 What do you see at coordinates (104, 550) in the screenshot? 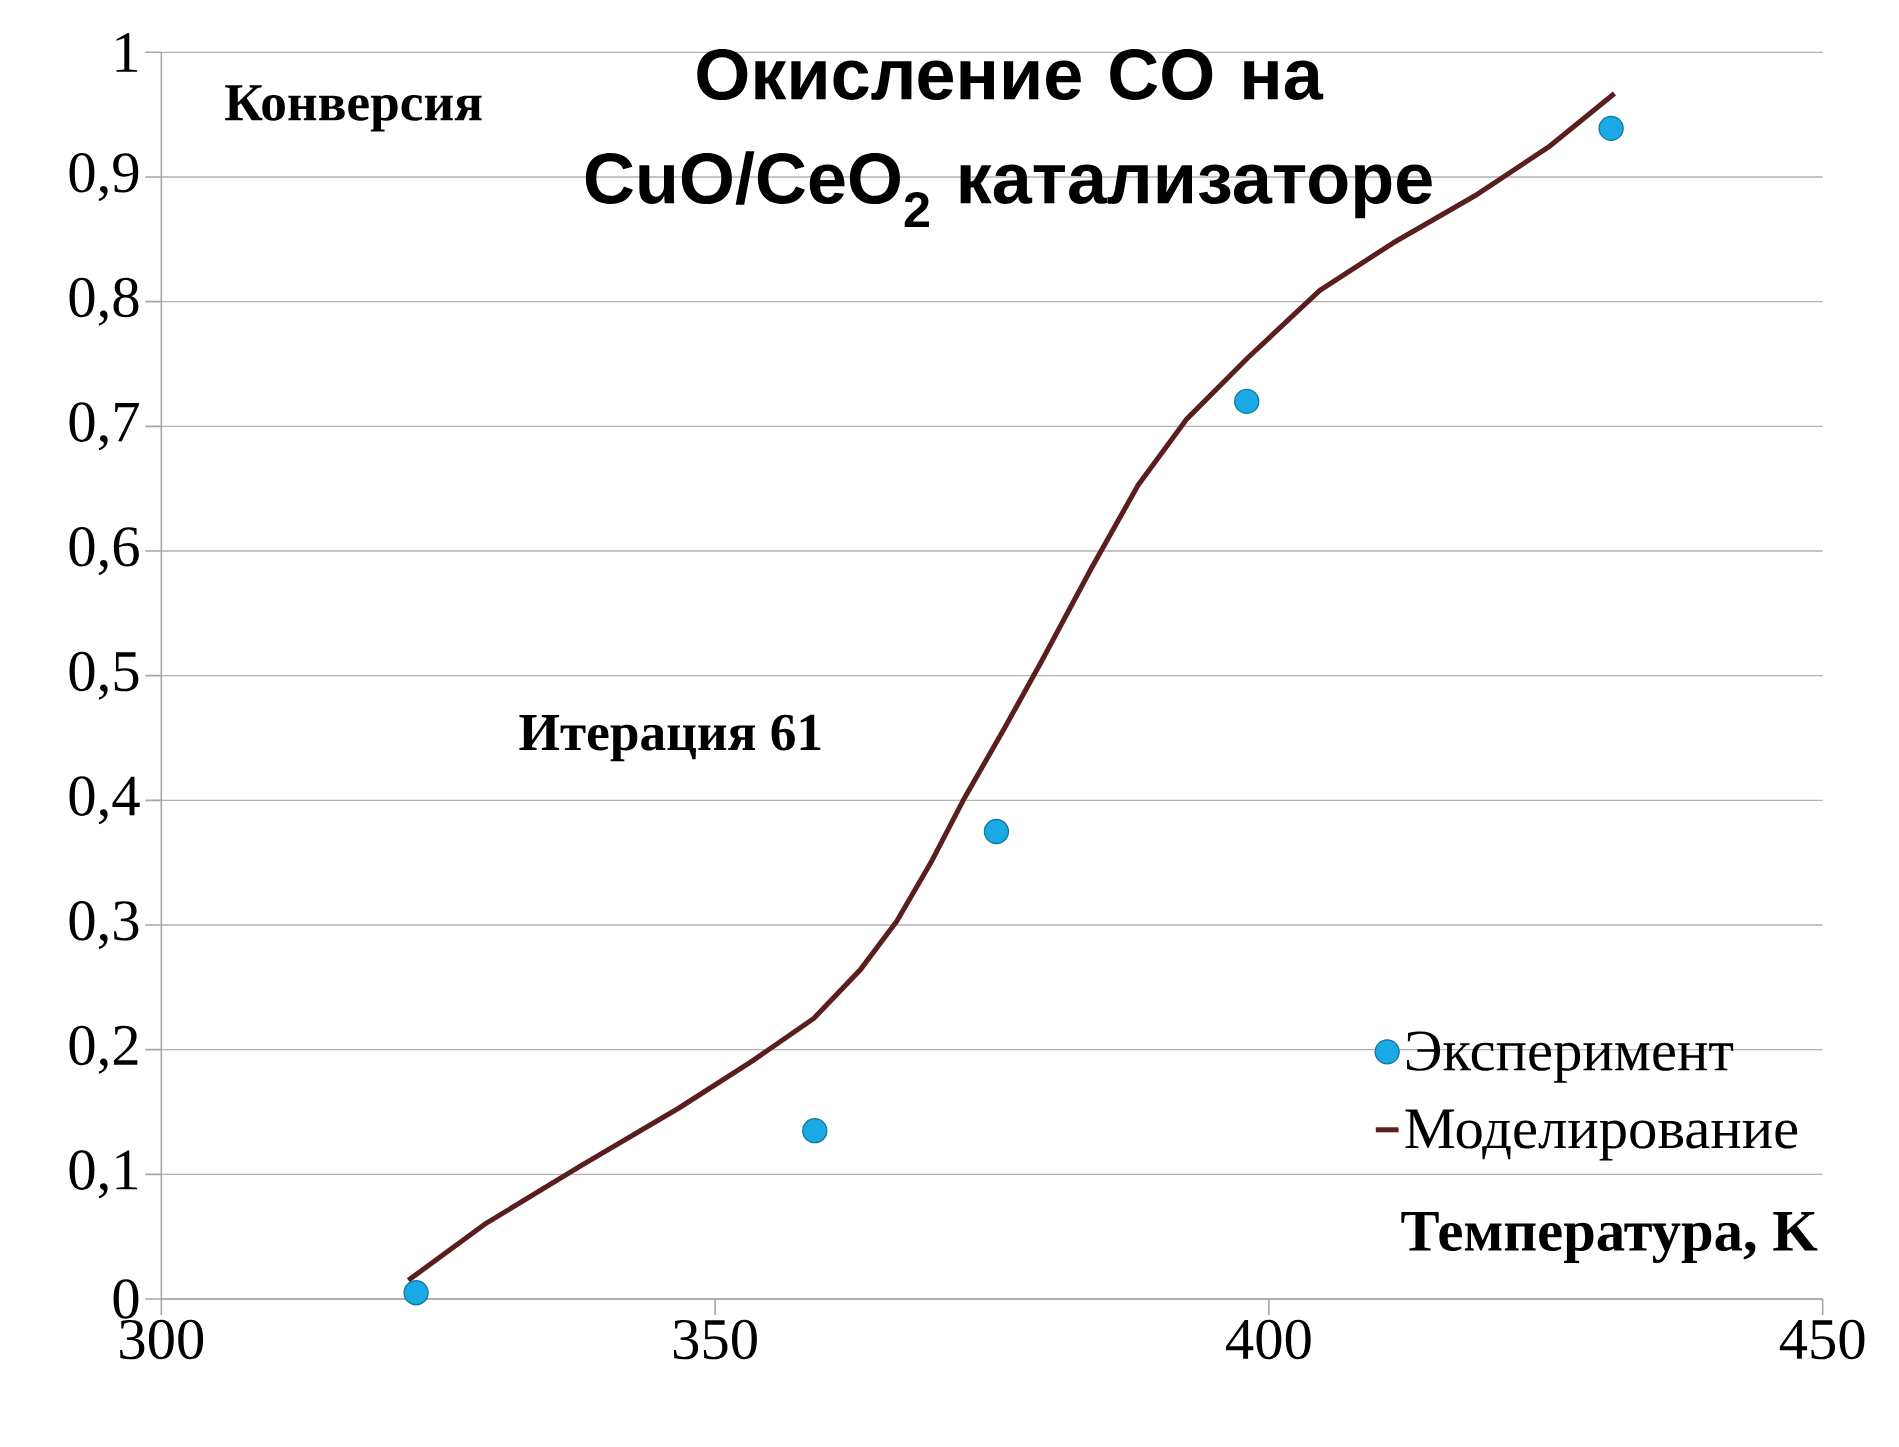
I see `y-tick-label: 0,6` at bounding box center [104, 550].